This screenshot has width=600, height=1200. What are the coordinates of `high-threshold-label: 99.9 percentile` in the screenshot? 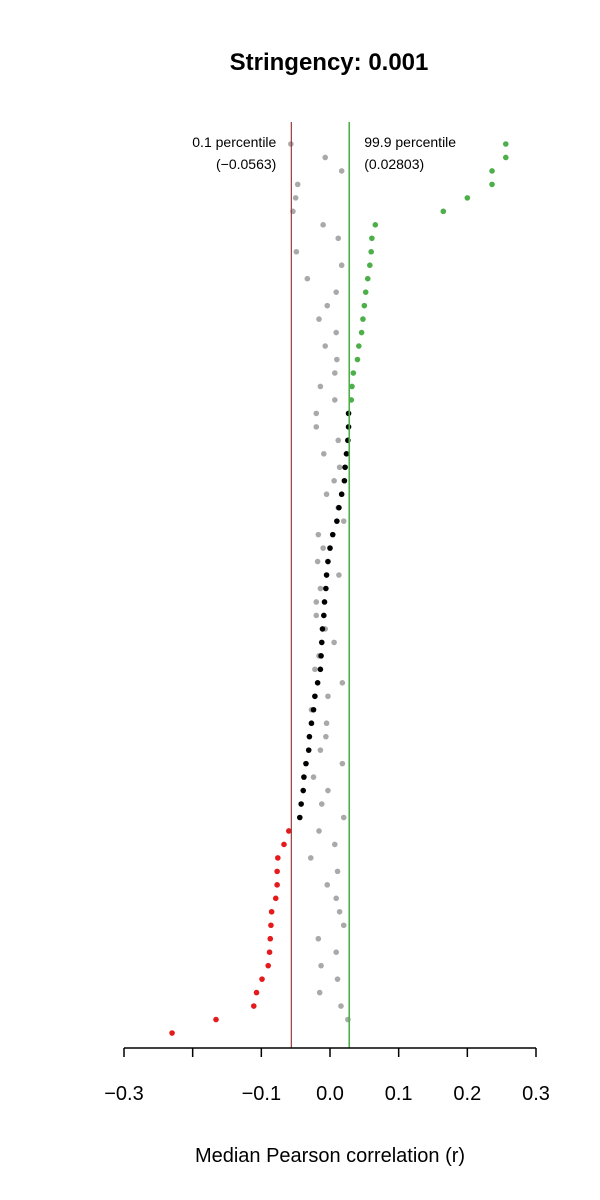 It's located at (410, 142).